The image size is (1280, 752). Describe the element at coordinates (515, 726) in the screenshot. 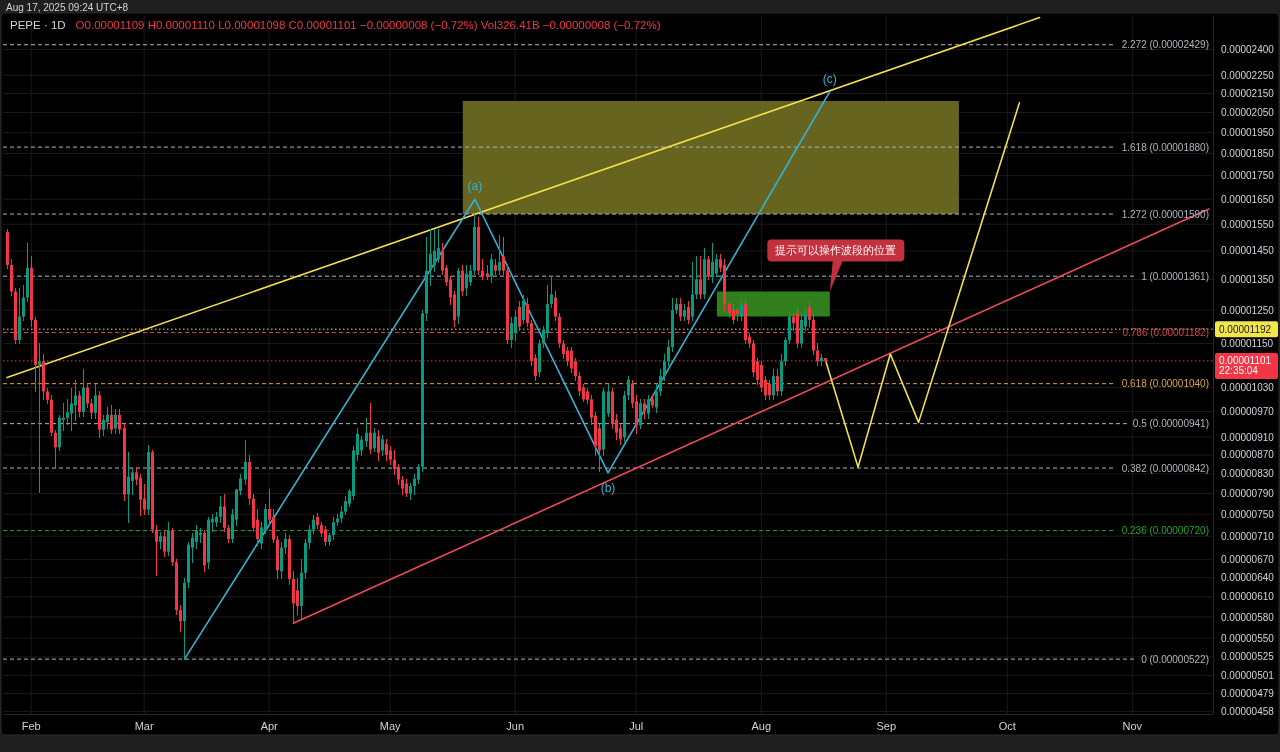

I see `x-tick-label: Jun` at that location.